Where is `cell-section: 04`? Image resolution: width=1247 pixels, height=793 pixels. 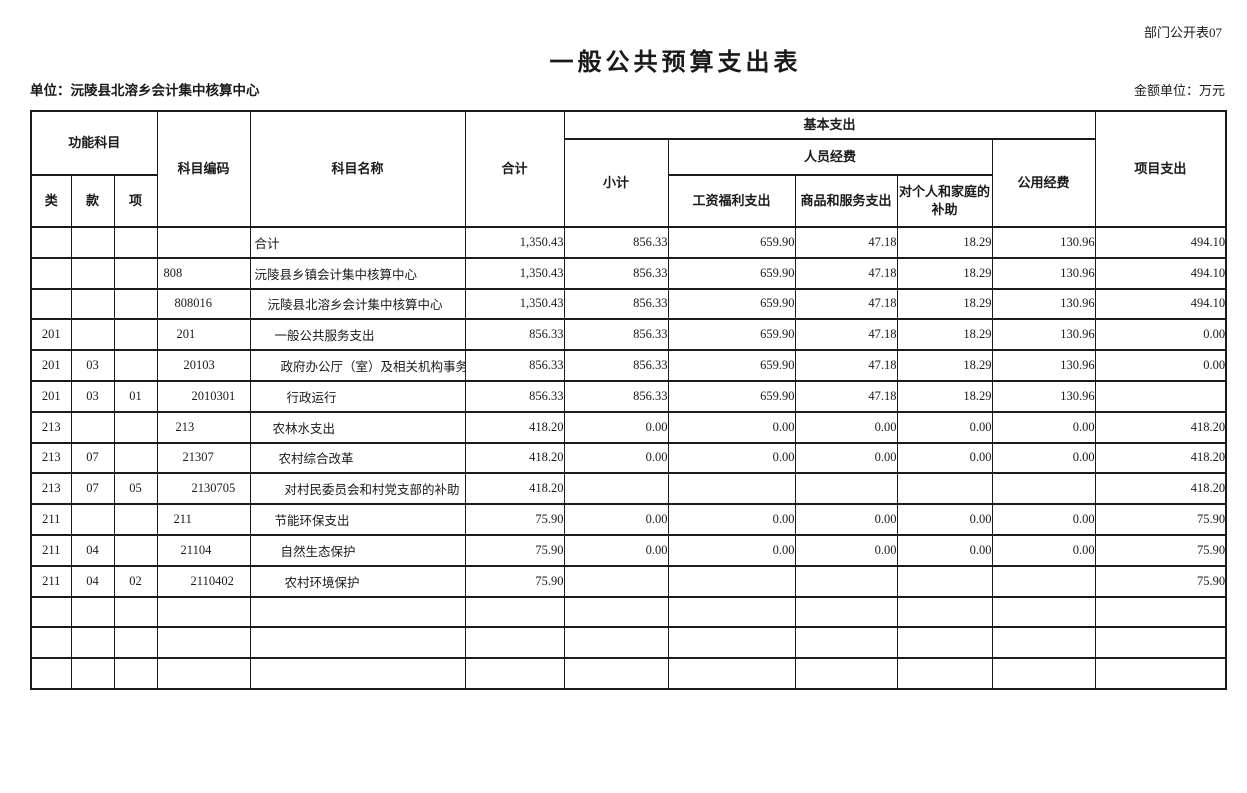 cell-section: 04 is located at coordinates (92, 581).